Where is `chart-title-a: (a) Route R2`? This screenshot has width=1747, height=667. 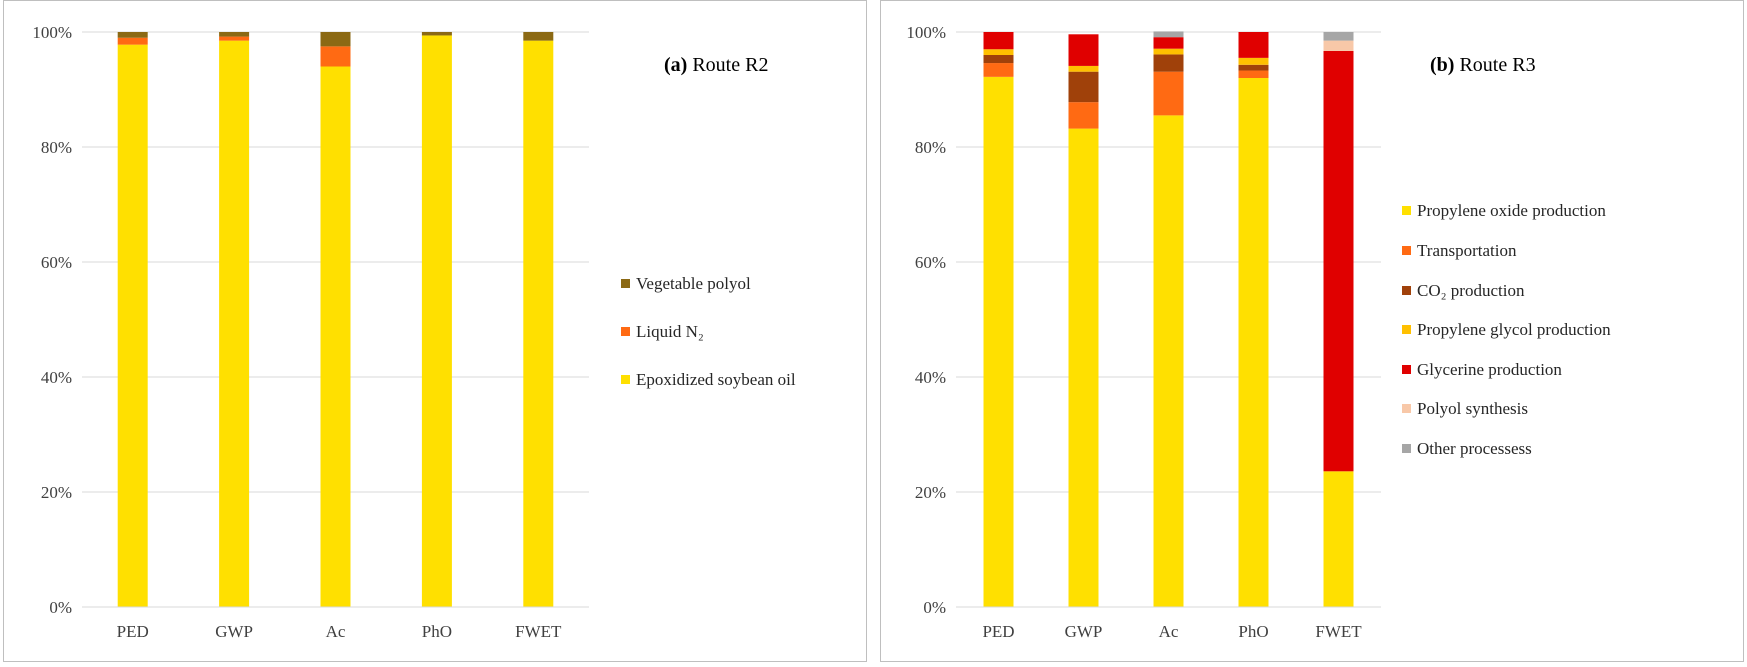
chart-title-a: (a) Route R2 is located at coordinates (716, 65).